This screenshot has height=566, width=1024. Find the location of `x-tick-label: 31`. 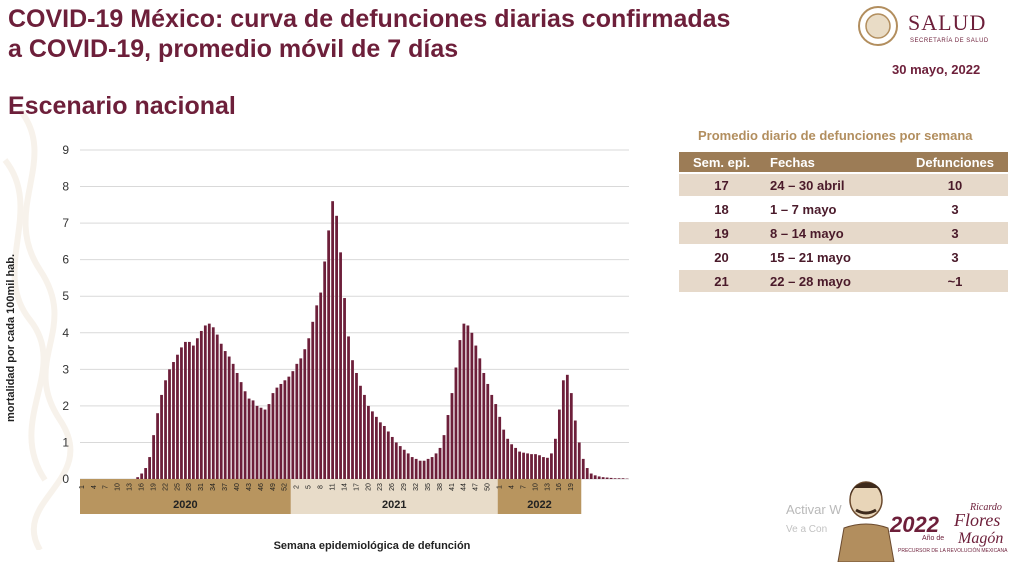

x-tick-label: 31 is located at coordinates (201, 487).